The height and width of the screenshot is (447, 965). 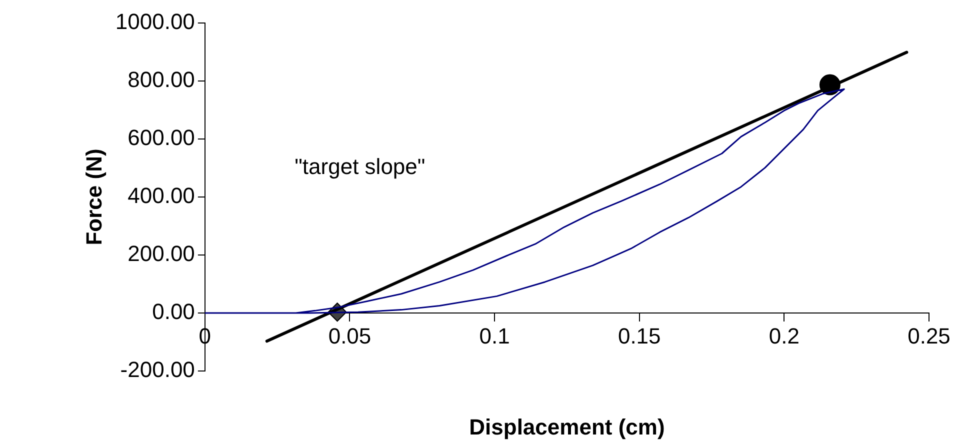 What do you see at coordinates (93, 197) in the screenshot?
I see `y-axis-title: Force (N)` at bounding box center [93, 197].